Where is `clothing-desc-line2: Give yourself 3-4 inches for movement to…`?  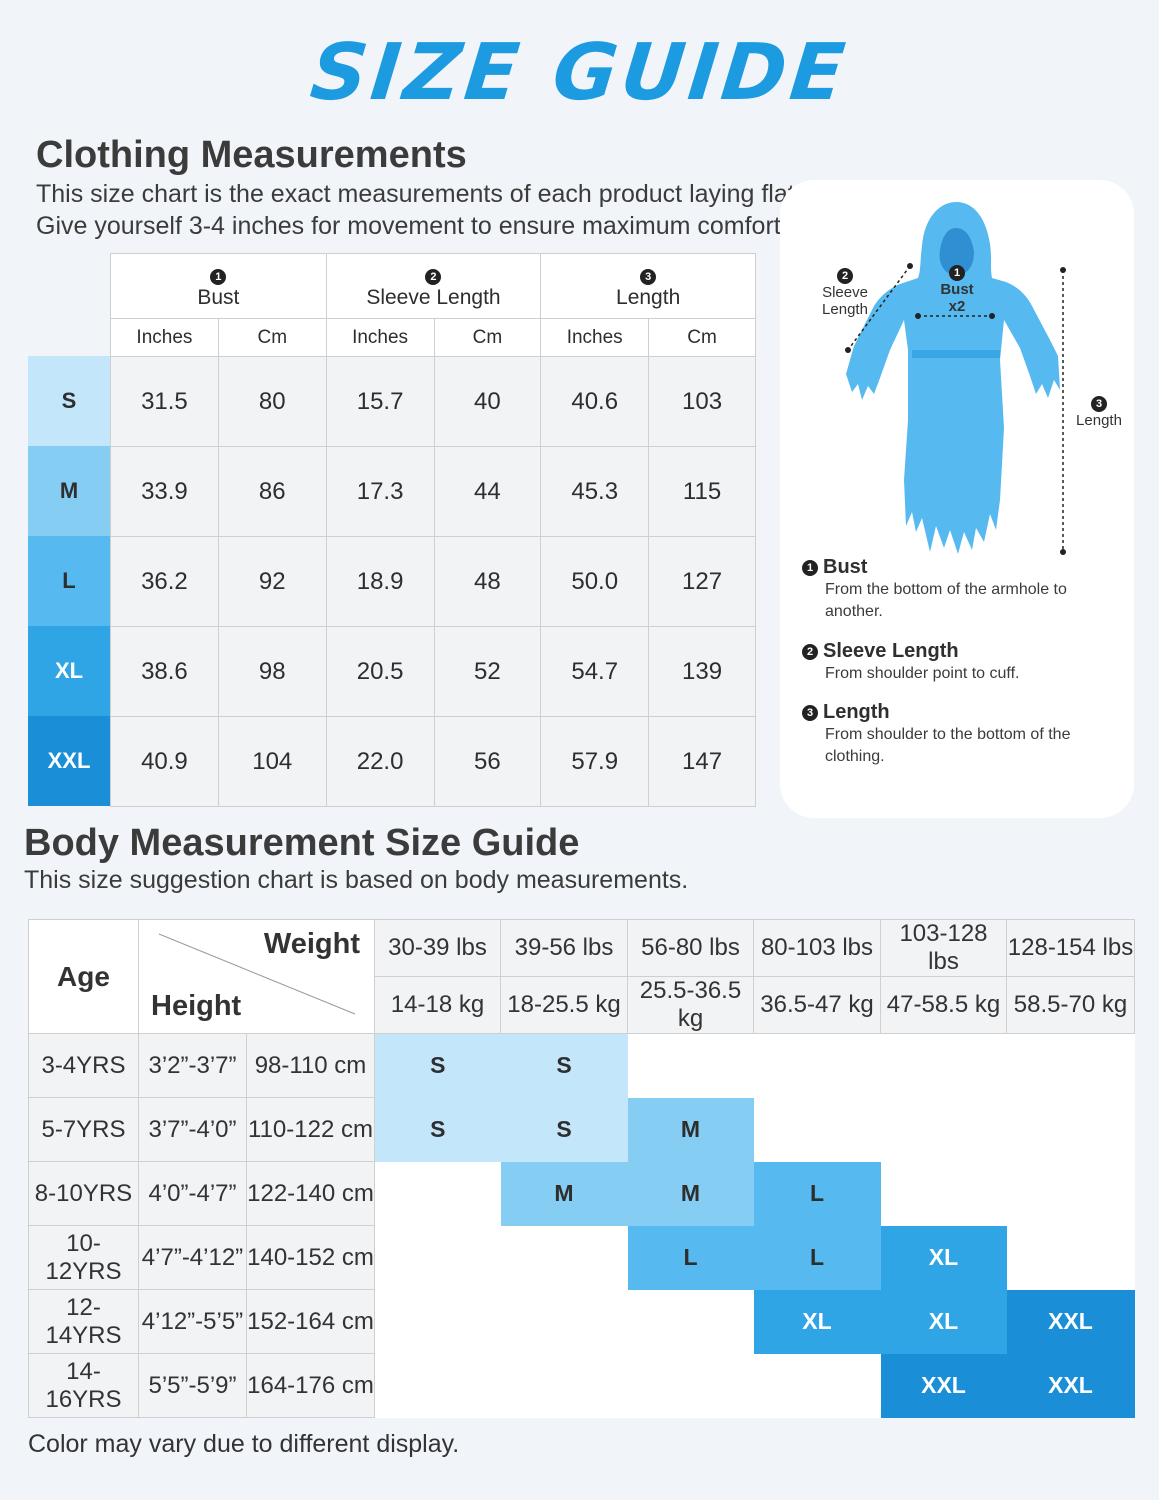
clothing-desc-line2: Give yourself 3-4 inches for movement to… is located at coordinates (412, 226).